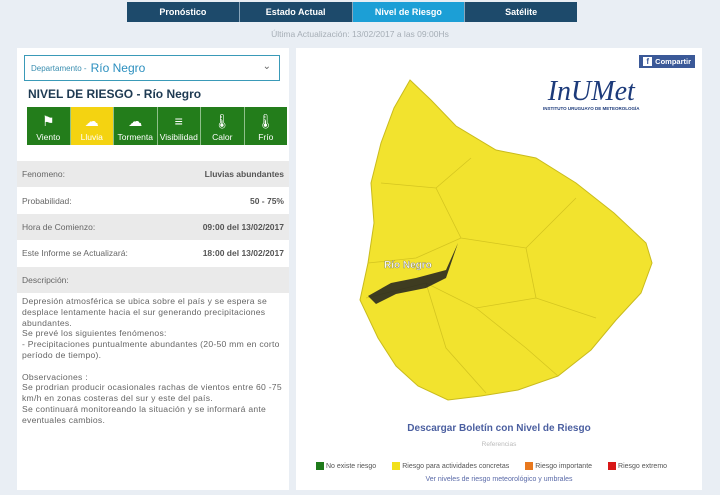 The image size is (720, 495). I want to click on department-value: Río Negro, so click(118, 68).